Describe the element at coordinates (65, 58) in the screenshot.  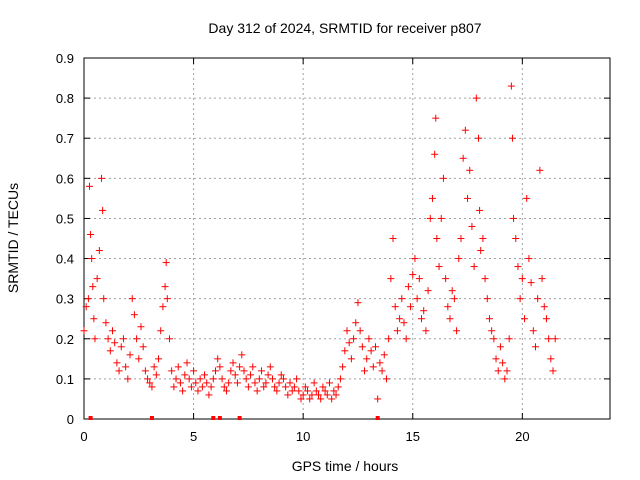
I see `y-tick-label: 0.9` at that location.